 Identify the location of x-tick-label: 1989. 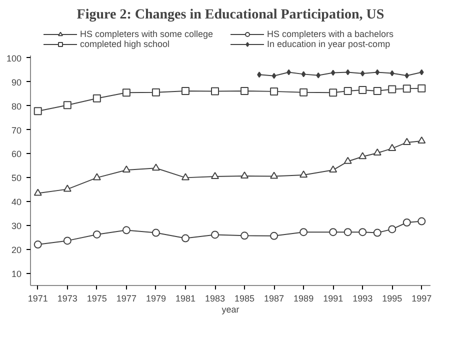
(304, 299).